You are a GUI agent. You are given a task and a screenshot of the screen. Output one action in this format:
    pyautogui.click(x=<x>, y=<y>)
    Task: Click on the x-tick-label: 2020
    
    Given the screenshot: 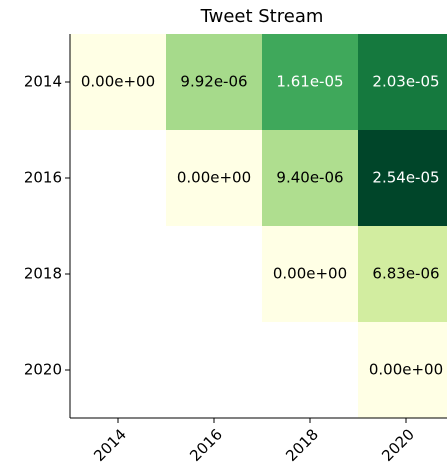 What is the action you would take?
    pyautogui.click(x=398, y=445)
    